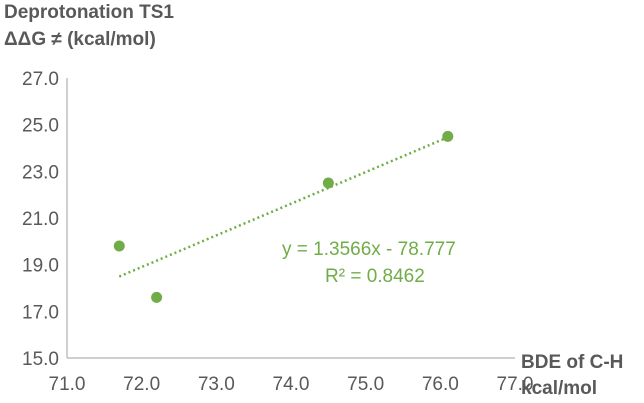  I want to click on y-tick-label: 23.0, so click(40, 172).